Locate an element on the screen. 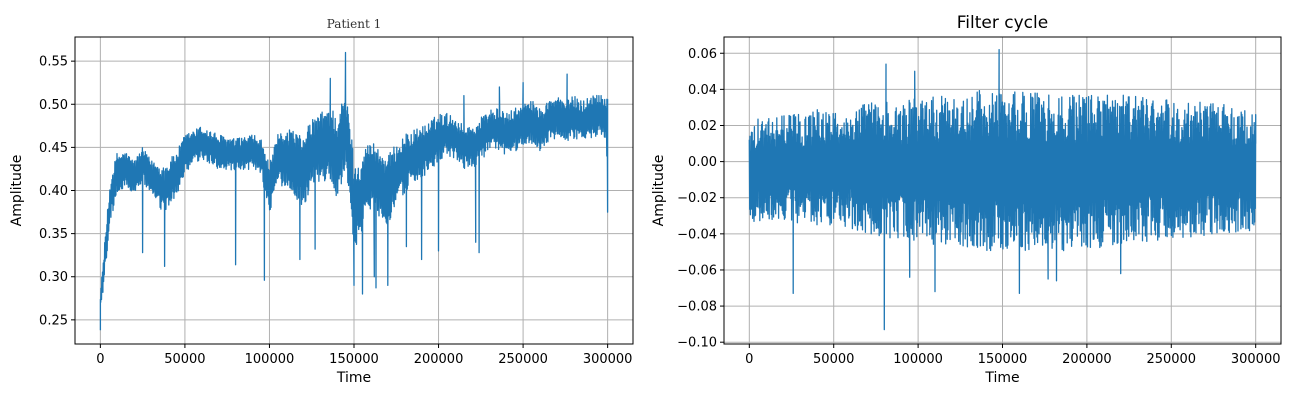  chart-title: Patient 1 is located at coordinates (354, 24).